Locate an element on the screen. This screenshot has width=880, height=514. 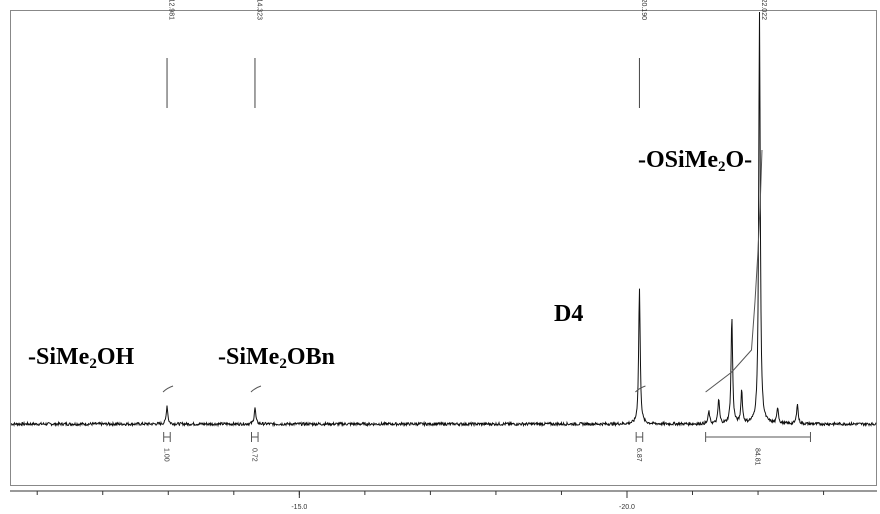
peak-label-0: -12.981 is located at coordinates (171, 10).